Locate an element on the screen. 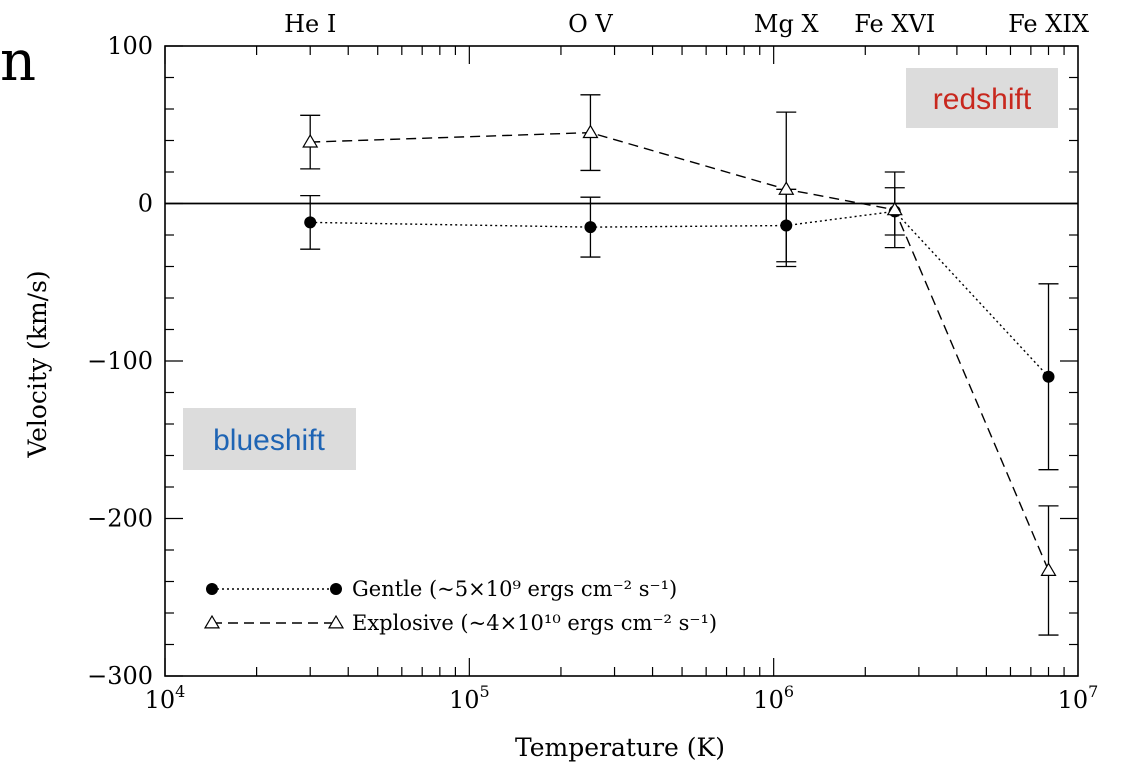 This screenshot has height=768, width=1129. page-fragment-text: n is located at coordinates (18, 61).